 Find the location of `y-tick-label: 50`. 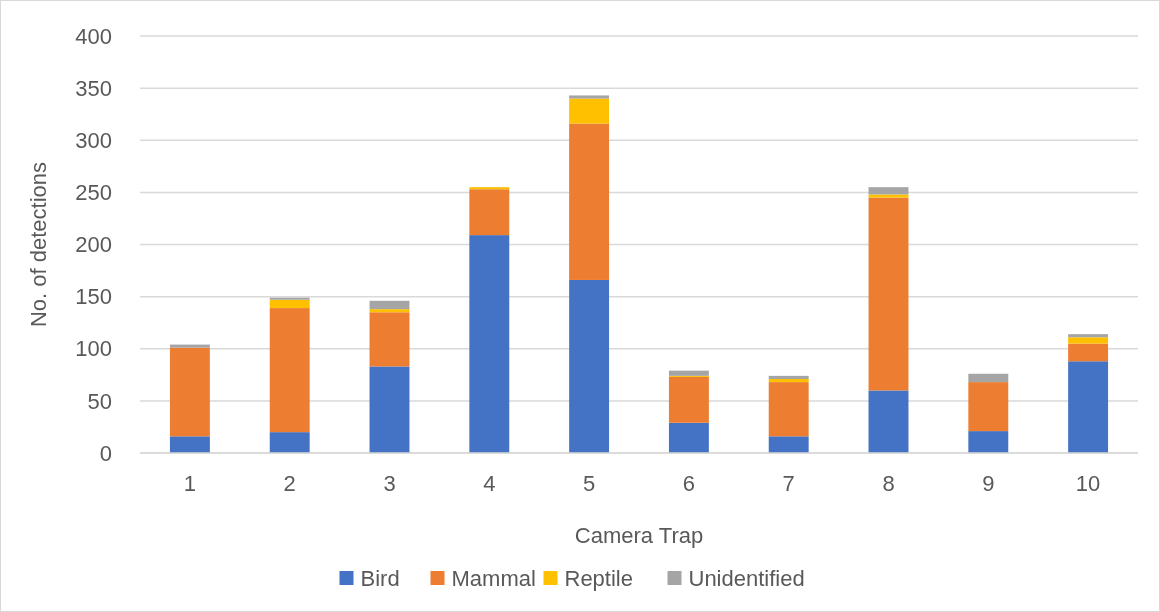

y-tick-label: 50 is located at coordinates (99, 401).